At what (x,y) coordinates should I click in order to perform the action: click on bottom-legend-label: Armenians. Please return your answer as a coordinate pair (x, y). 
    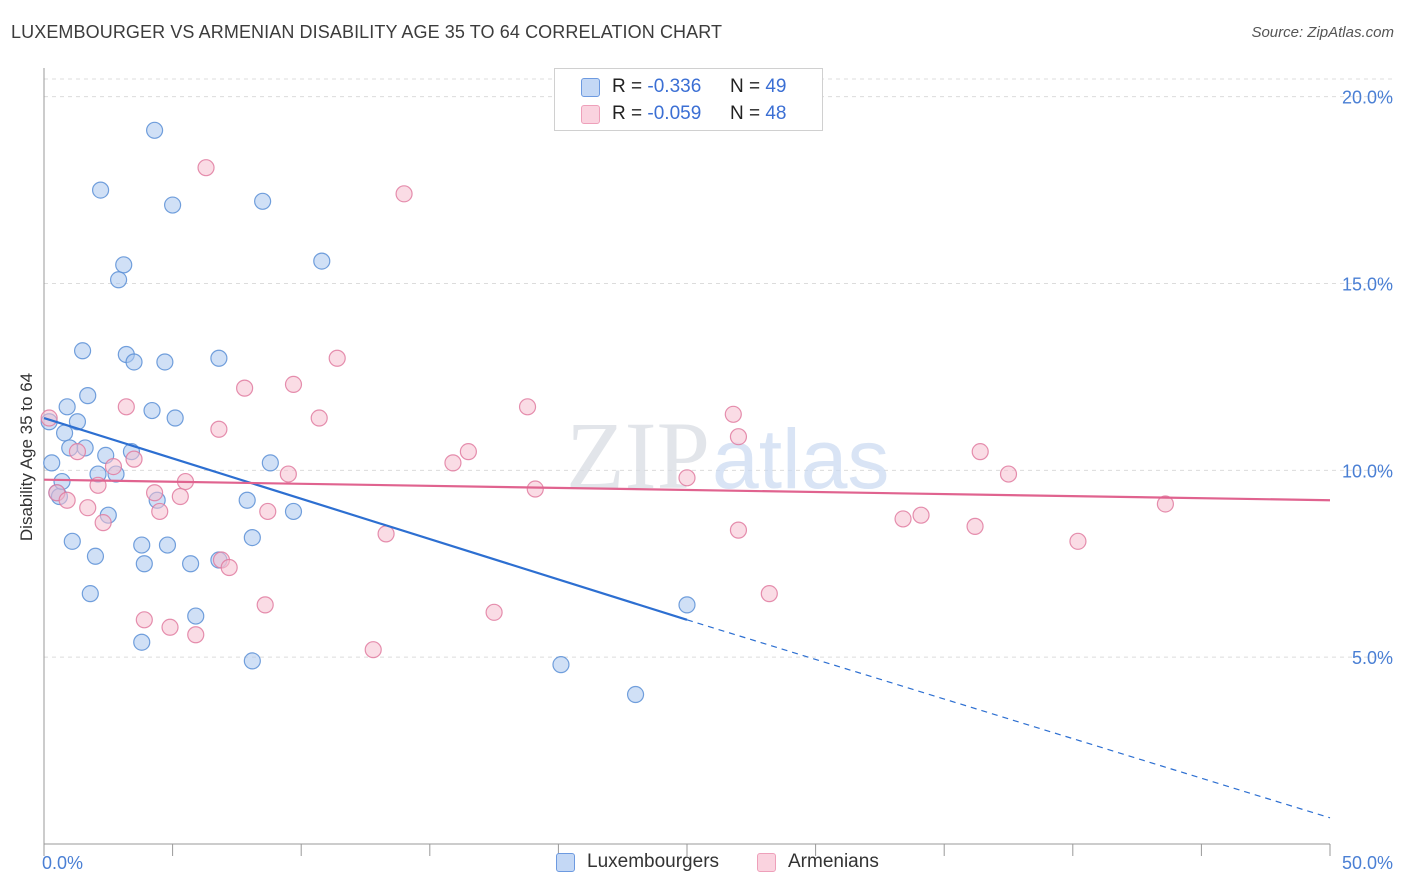
    Looking at the image, I should click on (833, 861).